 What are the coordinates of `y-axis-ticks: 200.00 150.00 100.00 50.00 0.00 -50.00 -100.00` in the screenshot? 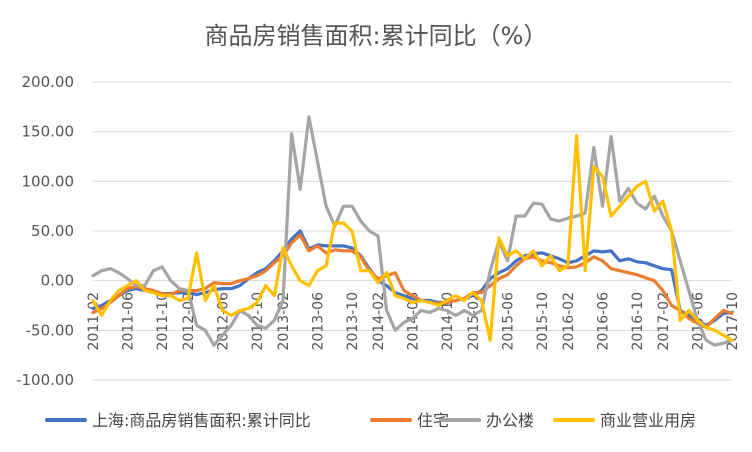 It's located at (45, 231).